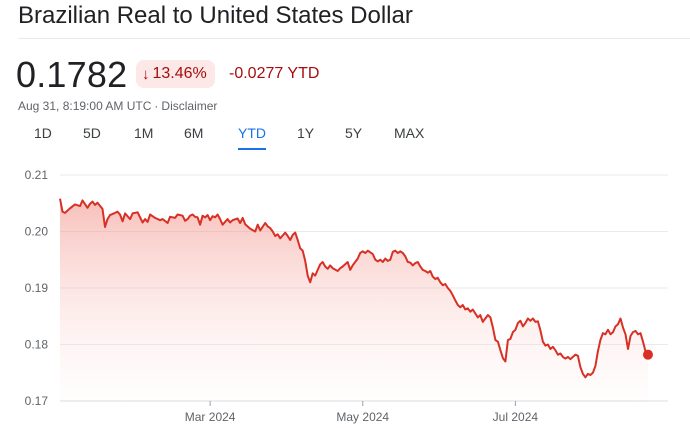 This screenshot has height=428, width=690. What do you see at coordinates (37, 401) in the screenshot?
I see `y-tick-label: 0.17` at bounding box center [37, 401].